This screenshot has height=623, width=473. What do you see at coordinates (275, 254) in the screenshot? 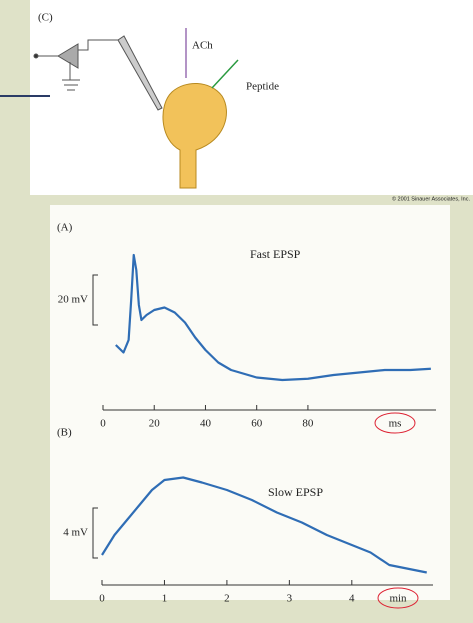
I see `chart-title: Fast EPSP` at bounding box center [275, 254].